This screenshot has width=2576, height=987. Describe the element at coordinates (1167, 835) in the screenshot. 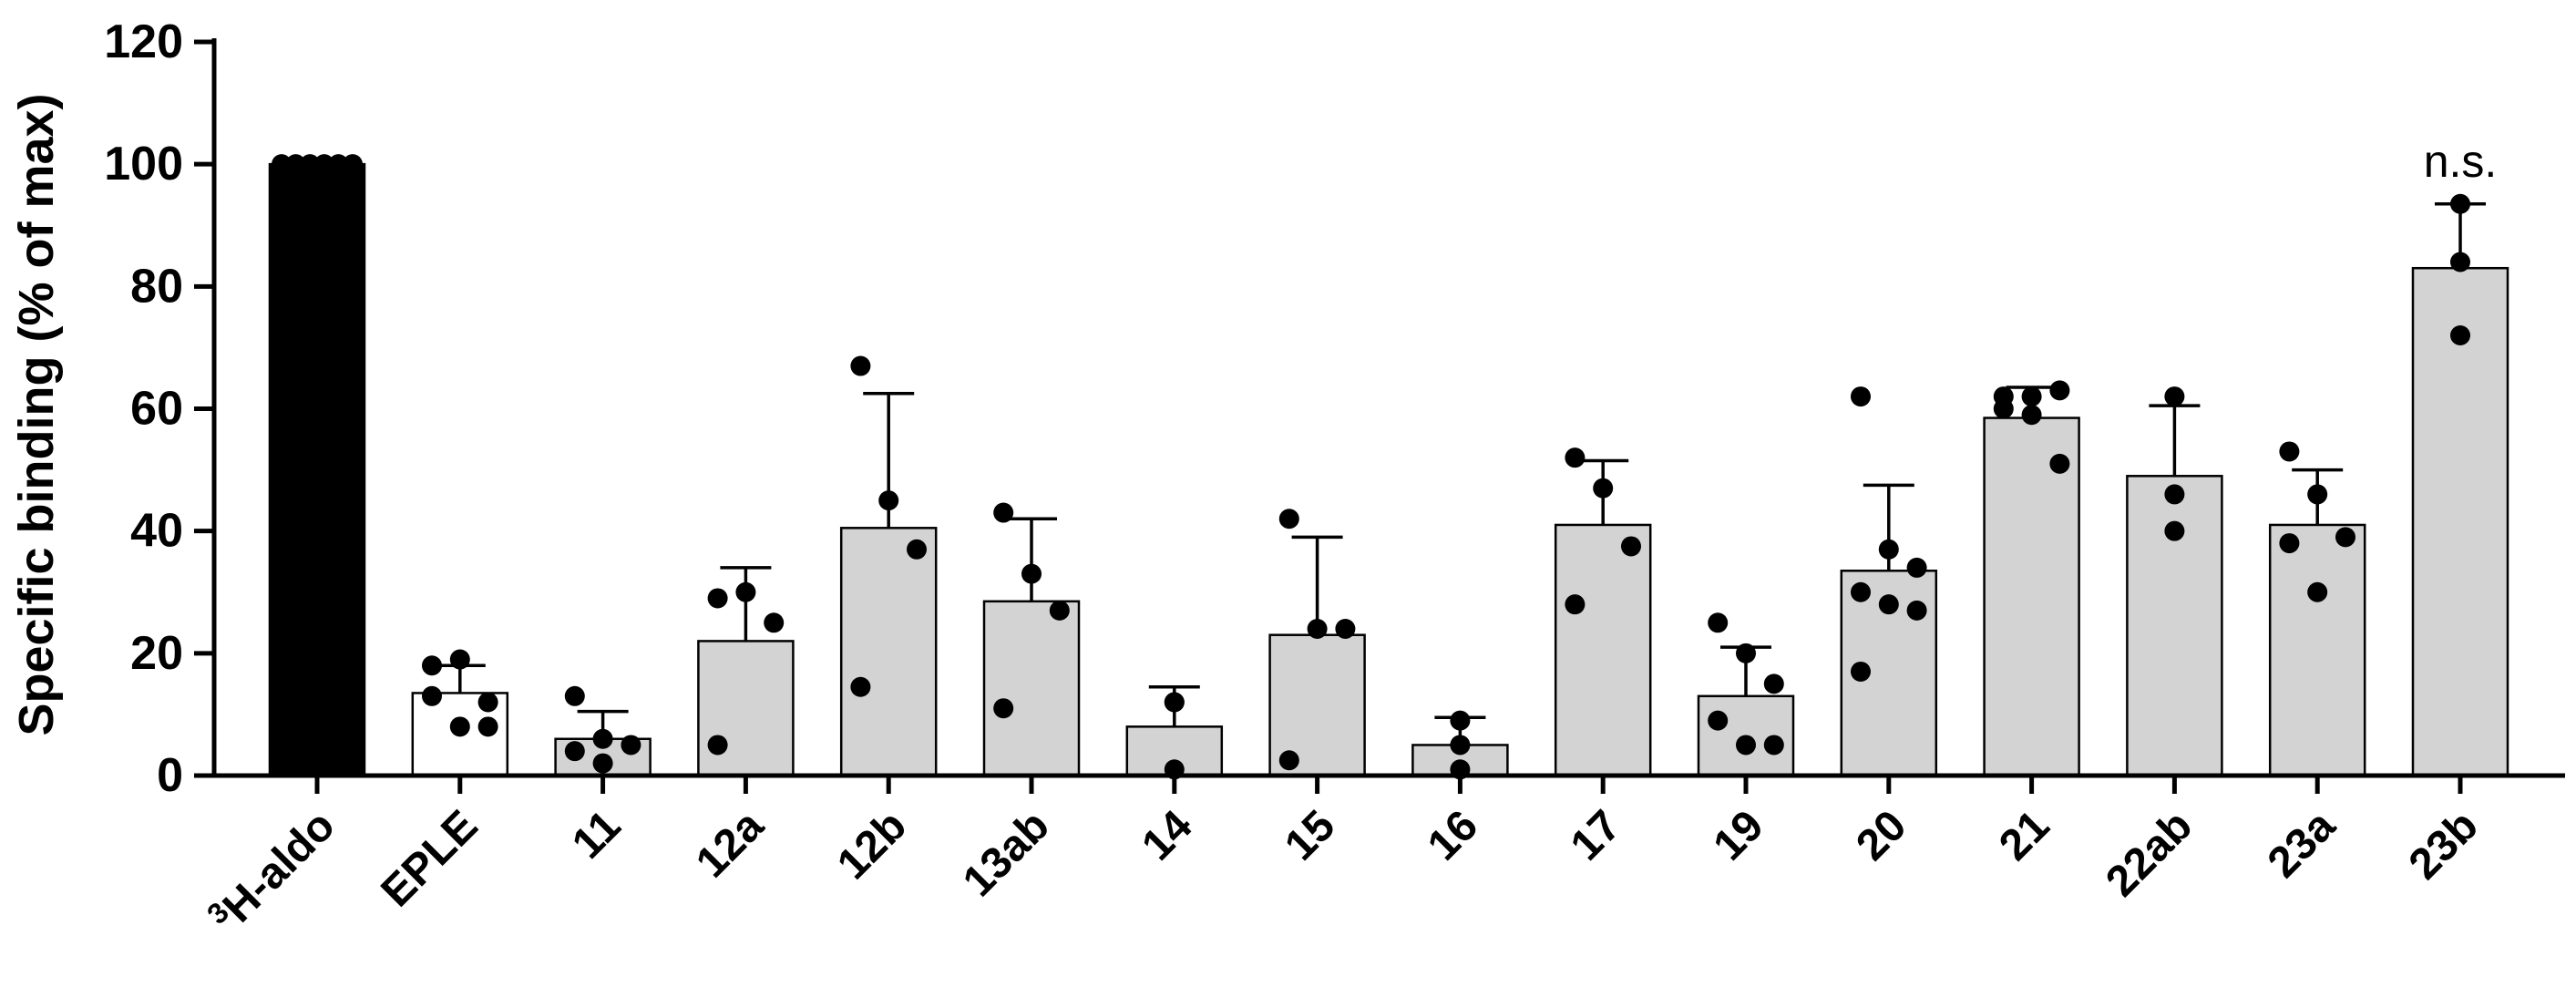

I see `x-tick-label-14: 14` at that location.